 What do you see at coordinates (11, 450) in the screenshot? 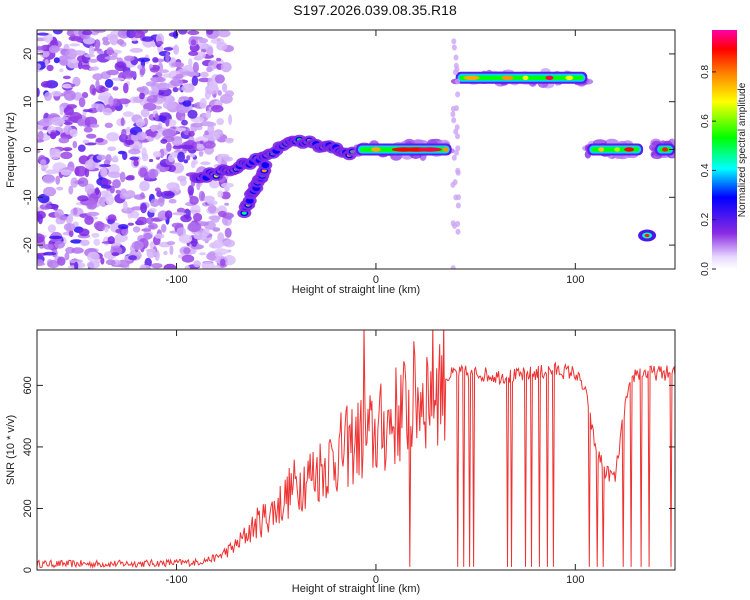
I see `snr-ylabel: SNR (10 * v/v)` at bounding box center [11, 450].